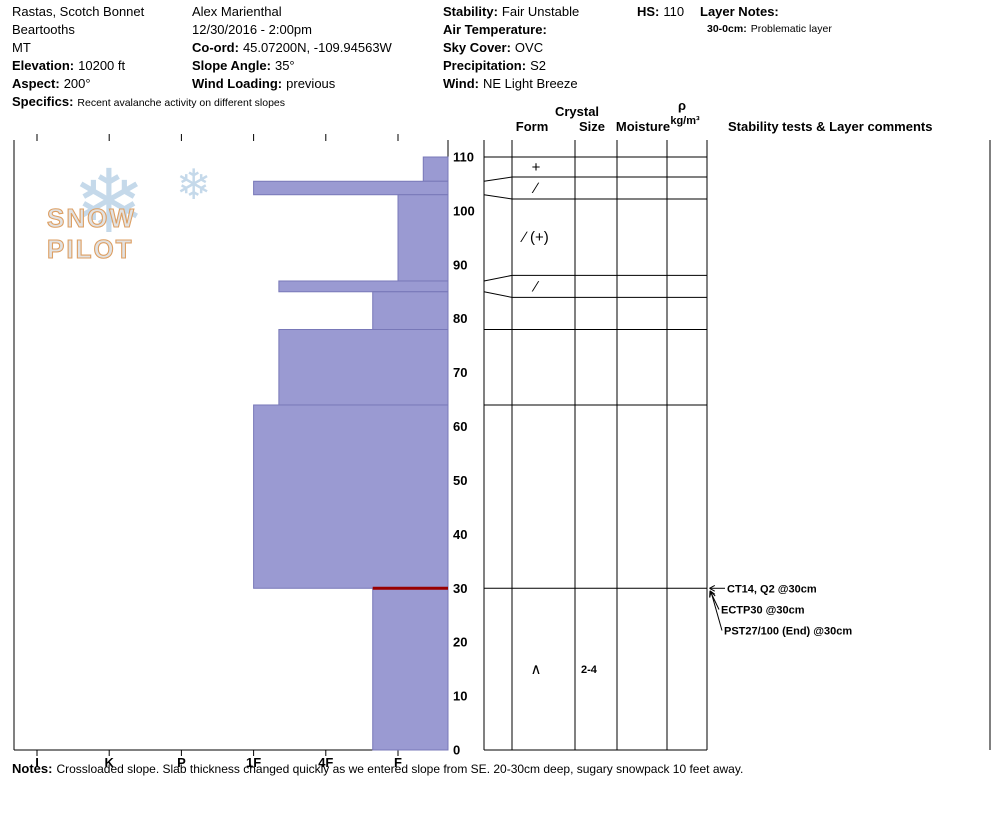 Image resolution: width=994 pixels, height=840 pixels. I want to click on hardness-label: P, so click(181, 762).